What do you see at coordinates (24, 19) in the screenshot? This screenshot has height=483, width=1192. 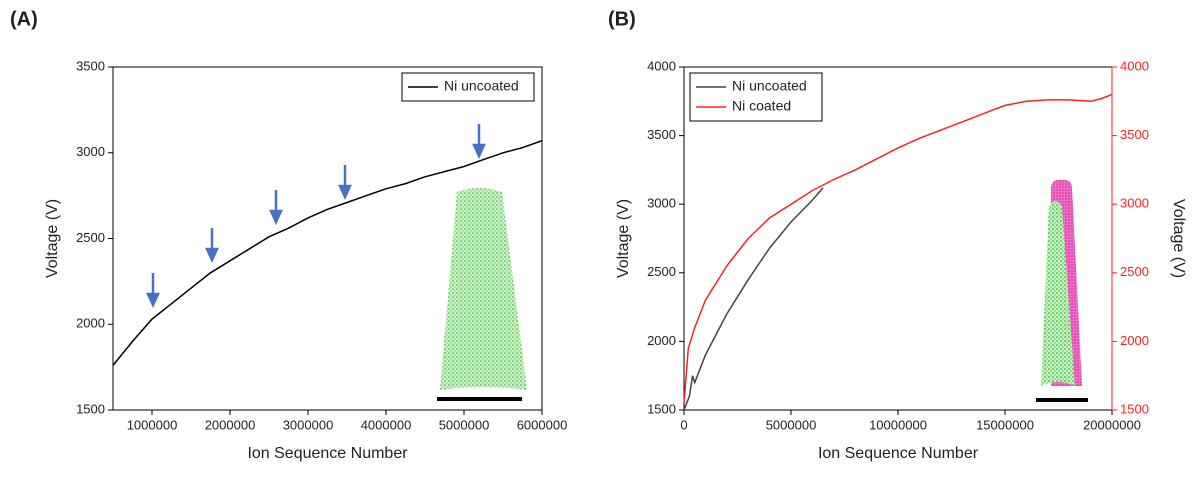 I see `panel-label: (A)` at bounding box center [24, 19].